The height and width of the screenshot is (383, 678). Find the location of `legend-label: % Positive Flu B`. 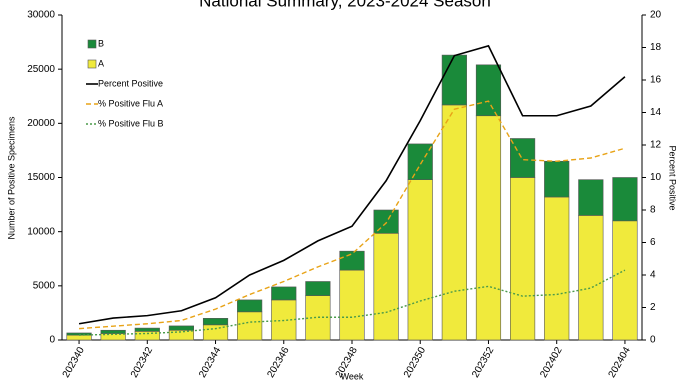

legend-label: % Positive Flu B is located at coordinates (131, 123).